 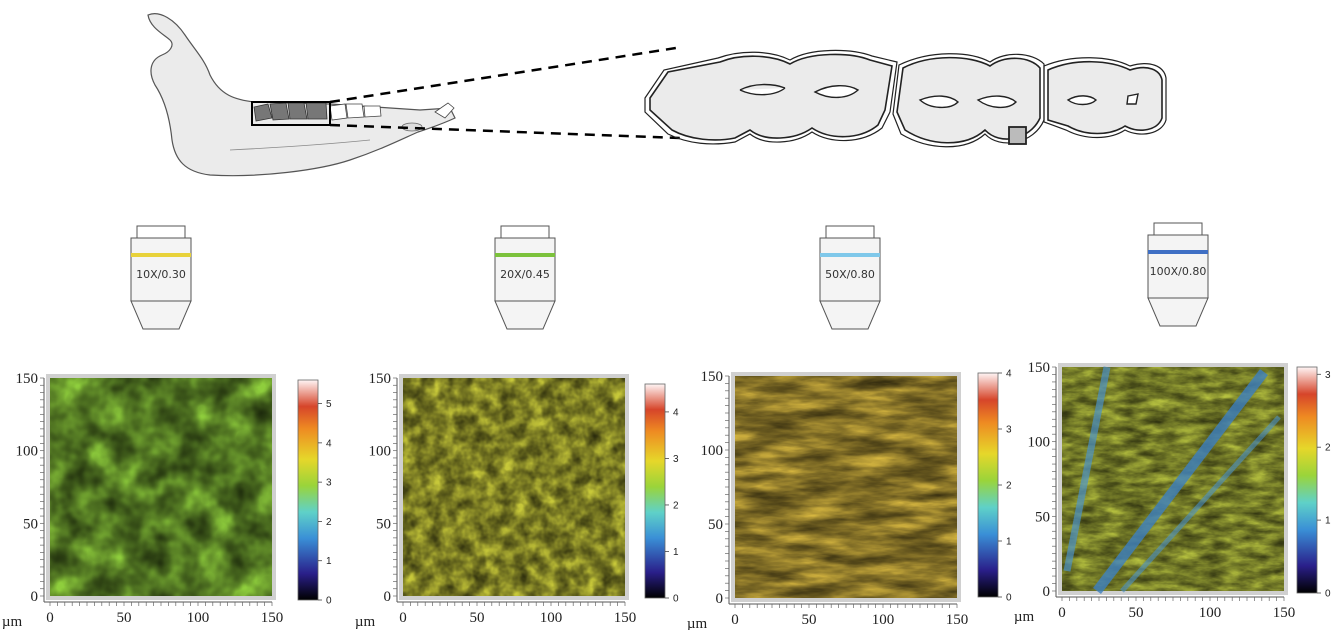 I want to click on objective-lens: 20X/0.45, so click(x=525, y=278).